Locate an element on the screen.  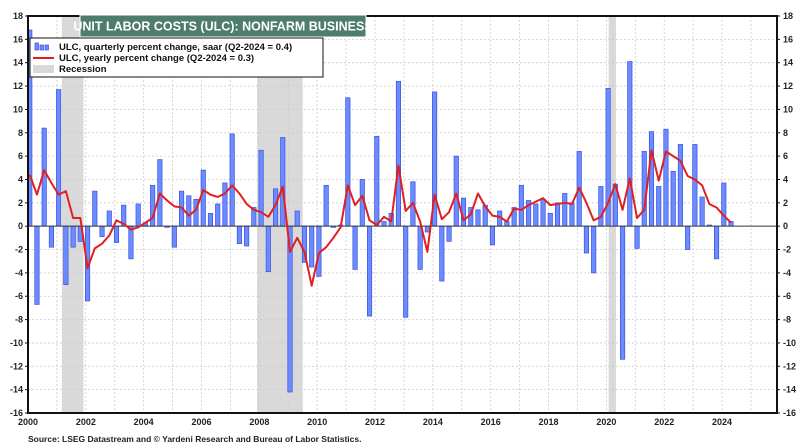
x-tick-label: 2022 is located at coordinates (664, 422).